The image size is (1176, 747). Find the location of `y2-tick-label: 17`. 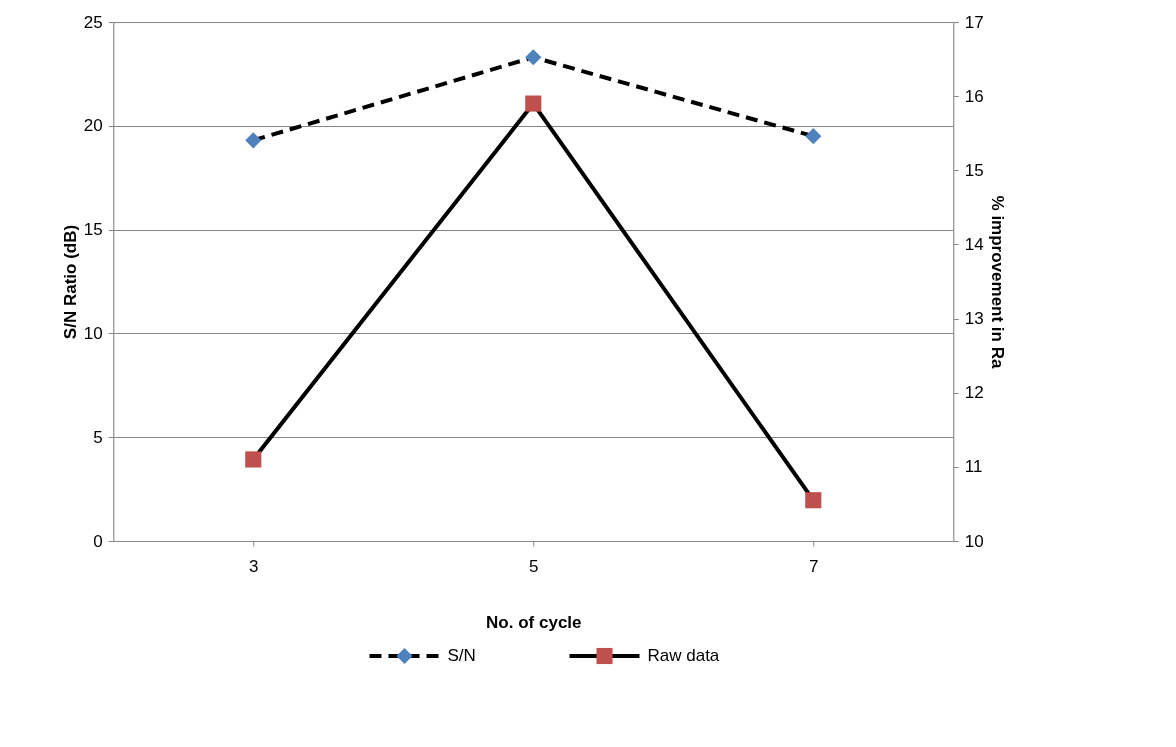

y2-tick-label: 17 is located at coordinates (974, 22).